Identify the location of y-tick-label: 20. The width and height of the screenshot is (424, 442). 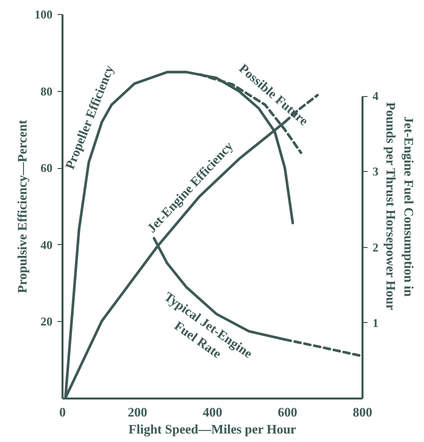
(46, 321).